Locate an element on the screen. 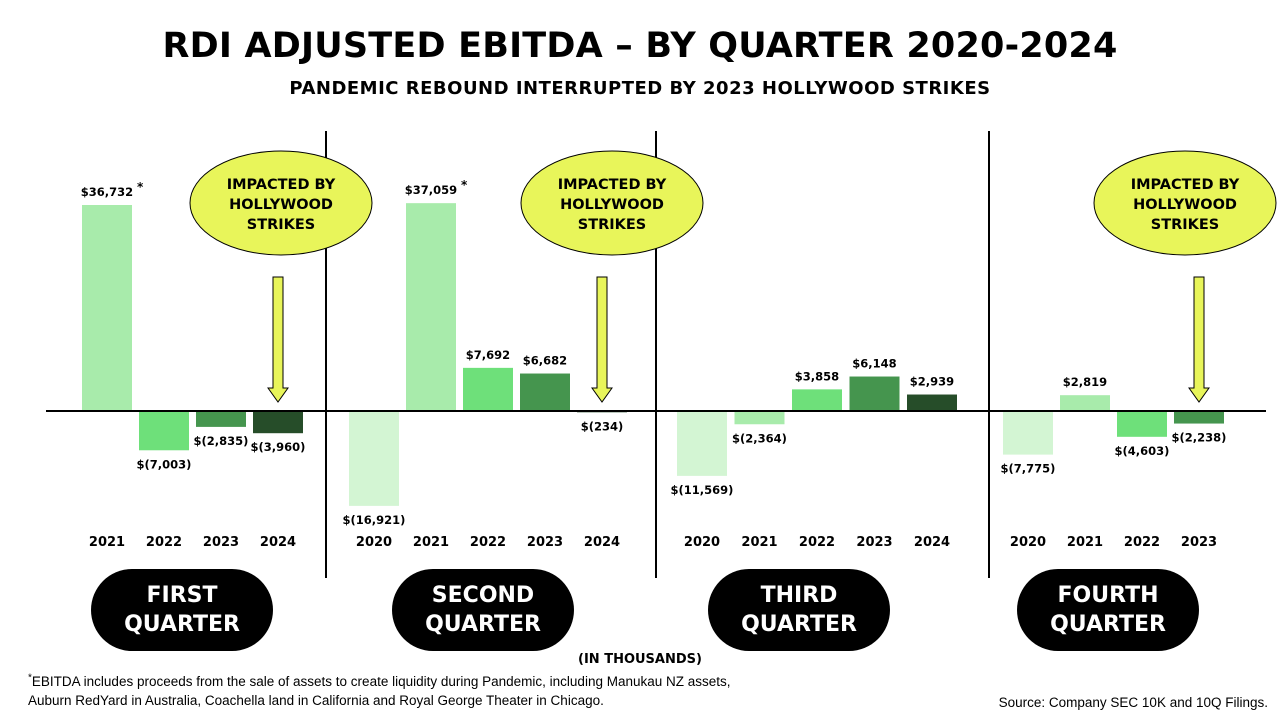  quarter-label-fourth: FOURTH QUARTER is located at coordinates (1108, 610).